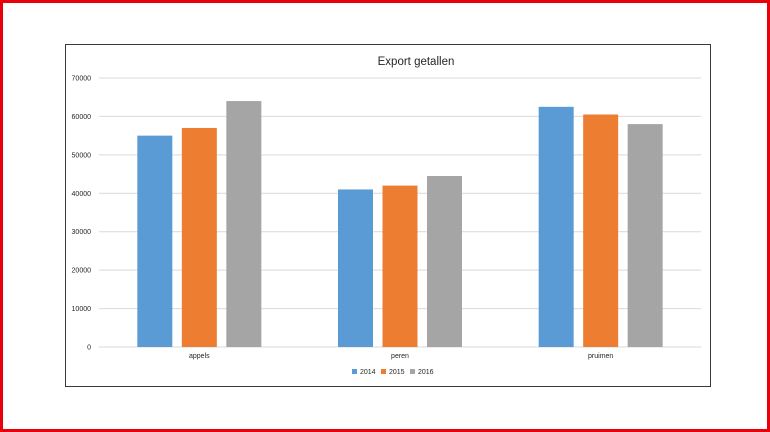 This screenshot has width=770, height=432. Describe the element at coordinates (416, 62) in the screenshot. I see `chart-title: Export getallen` at that location.